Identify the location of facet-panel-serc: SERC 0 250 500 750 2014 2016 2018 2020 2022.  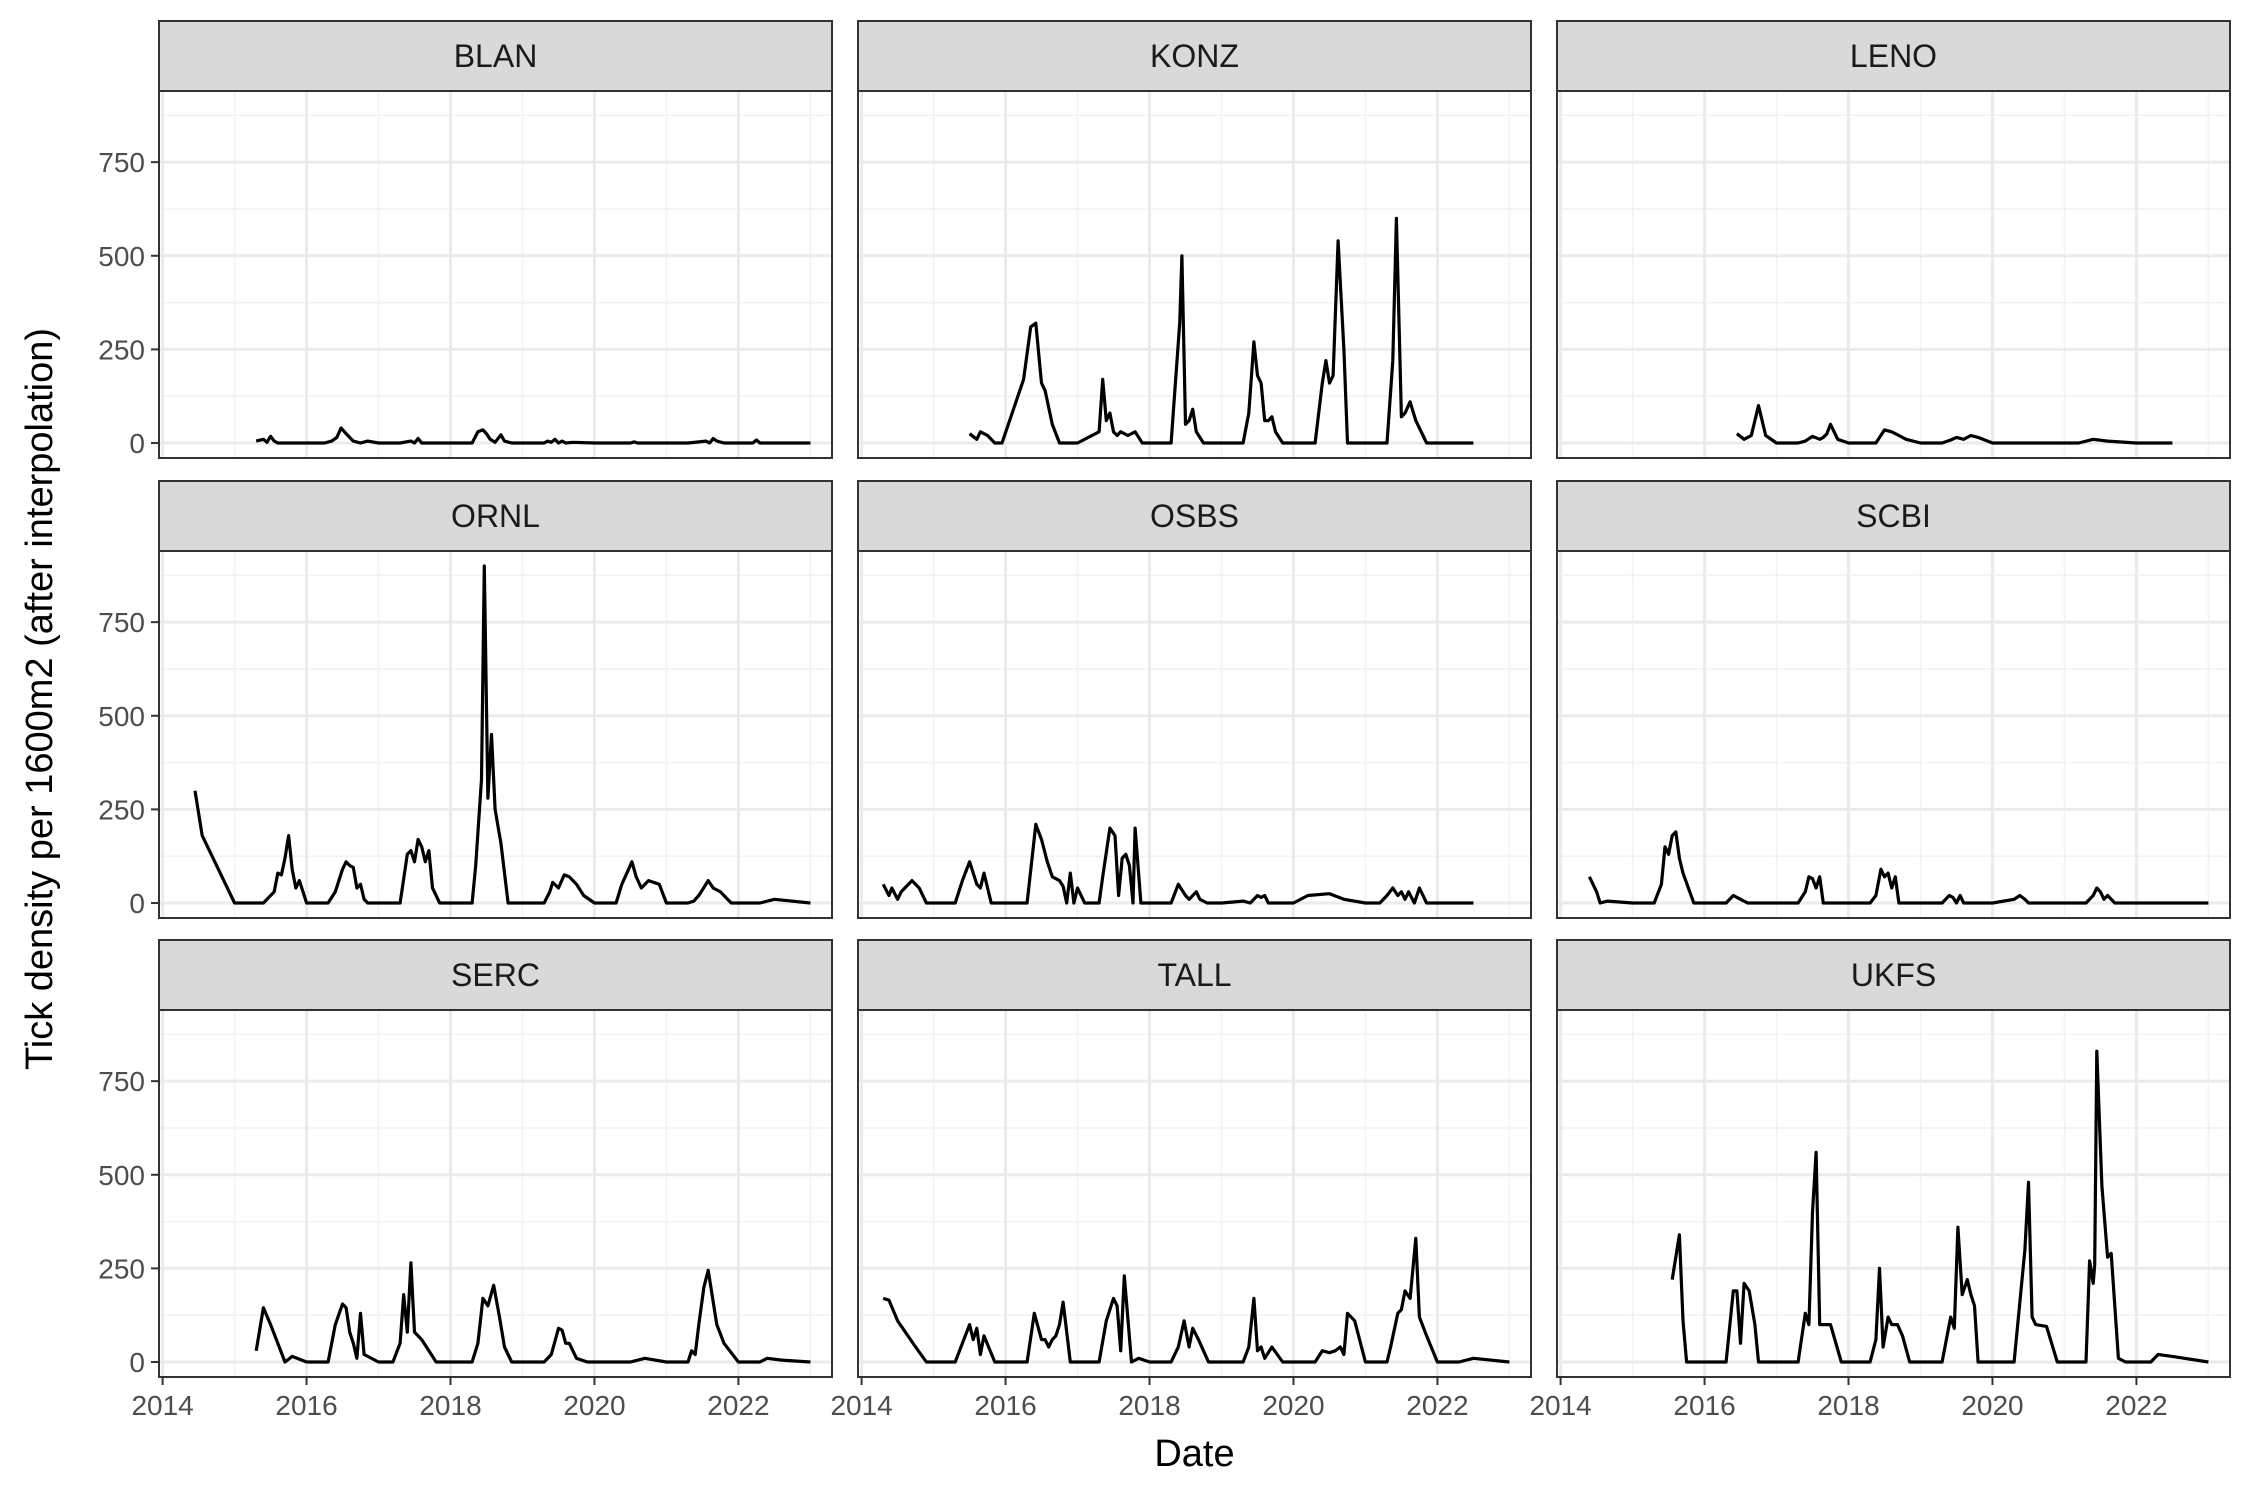
(465, 1180).